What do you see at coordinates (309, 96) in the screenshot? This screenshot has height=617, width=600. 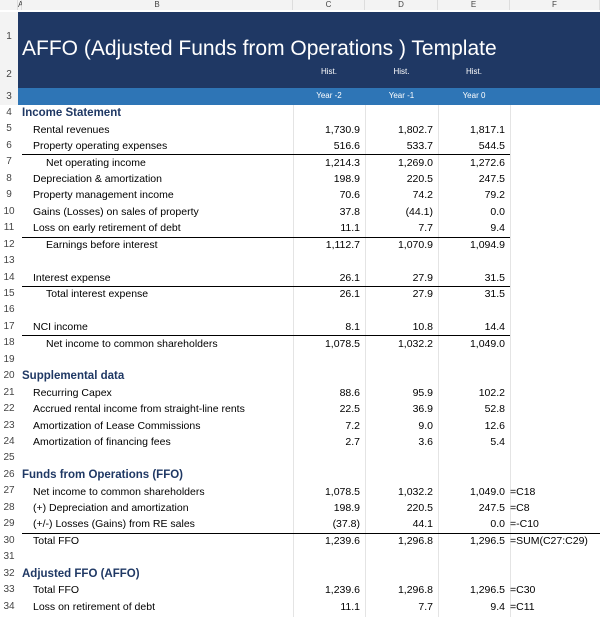 I see `header-band` at bounding box center [309, 96].